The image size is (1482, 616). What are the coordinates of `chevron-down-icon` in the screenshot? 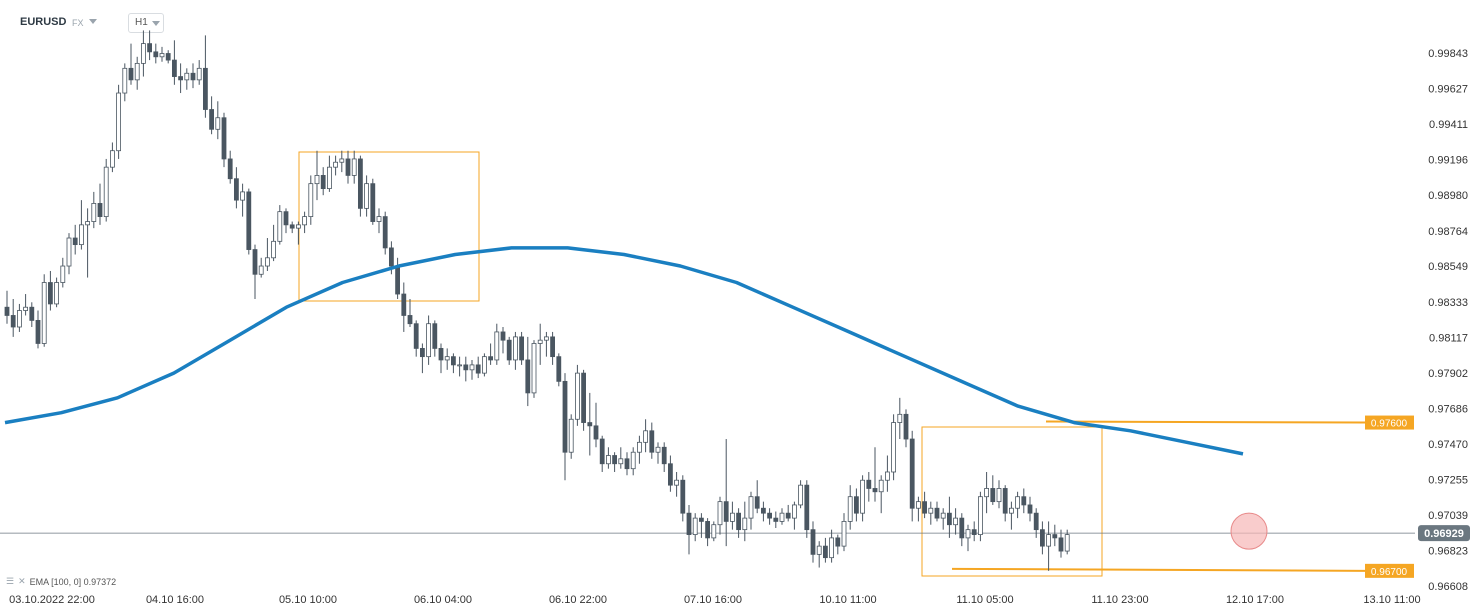 It's located at (93, 21).